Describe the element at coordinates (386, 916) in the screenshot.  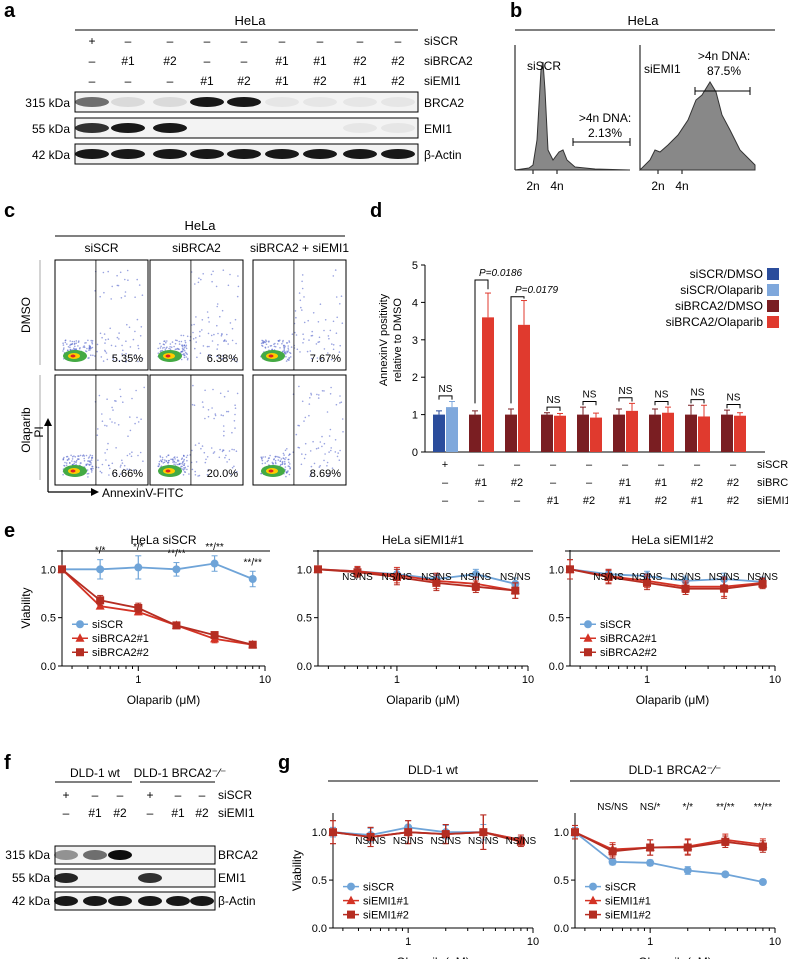
I see `legend-label: siEMI1#2` at that location.